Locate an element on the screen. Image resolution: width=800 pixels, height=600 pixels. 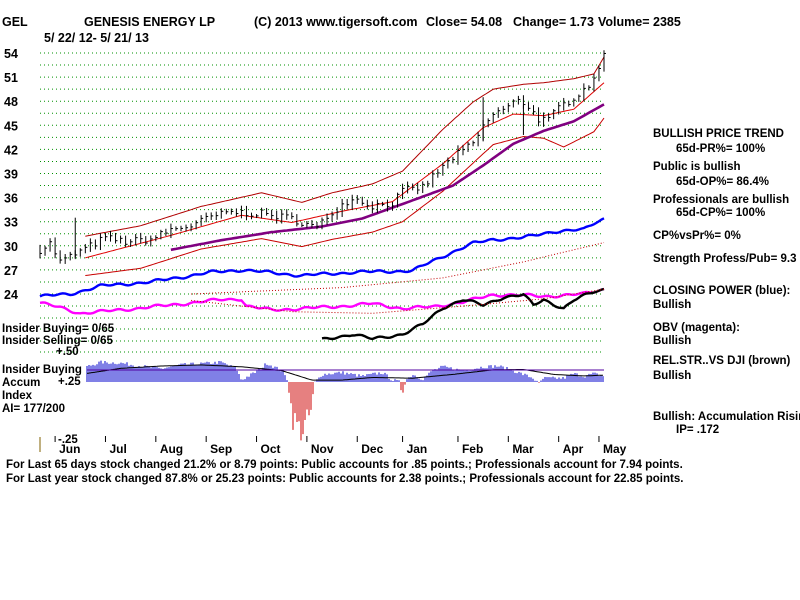
cp-vs-pr: CP%vsPr%= 0% is located at coordinates (697, 236).